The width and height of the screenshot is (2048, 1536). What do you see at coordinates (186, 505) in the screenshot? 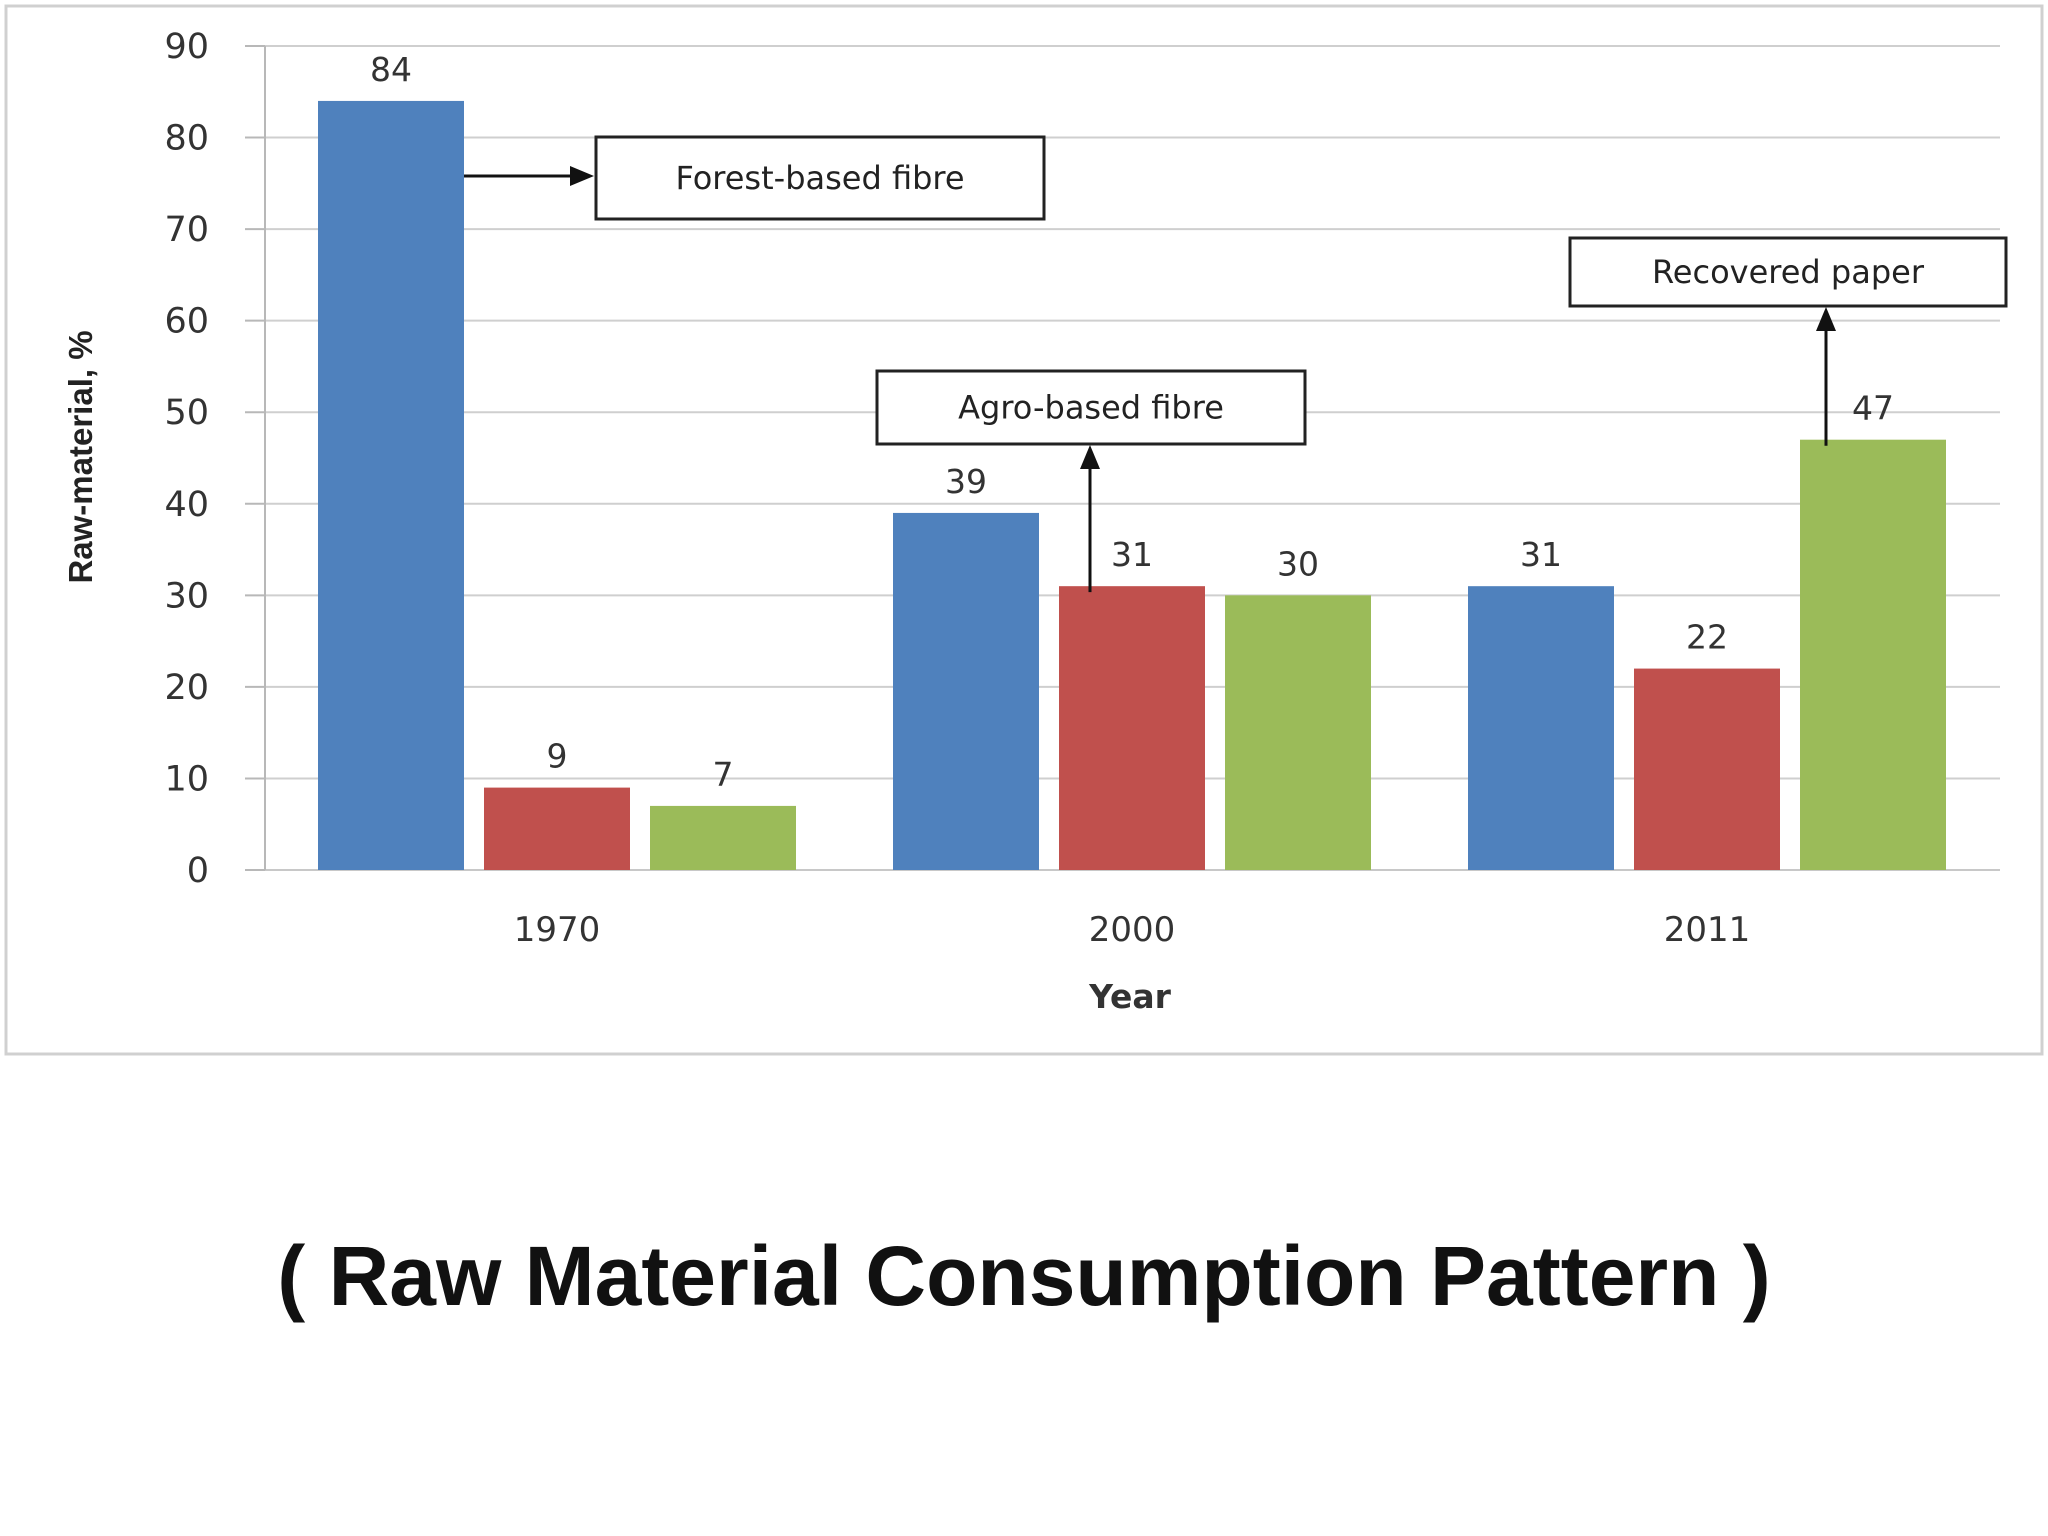
I see `y-tick-label: 40` at bounding box center [186, 505].